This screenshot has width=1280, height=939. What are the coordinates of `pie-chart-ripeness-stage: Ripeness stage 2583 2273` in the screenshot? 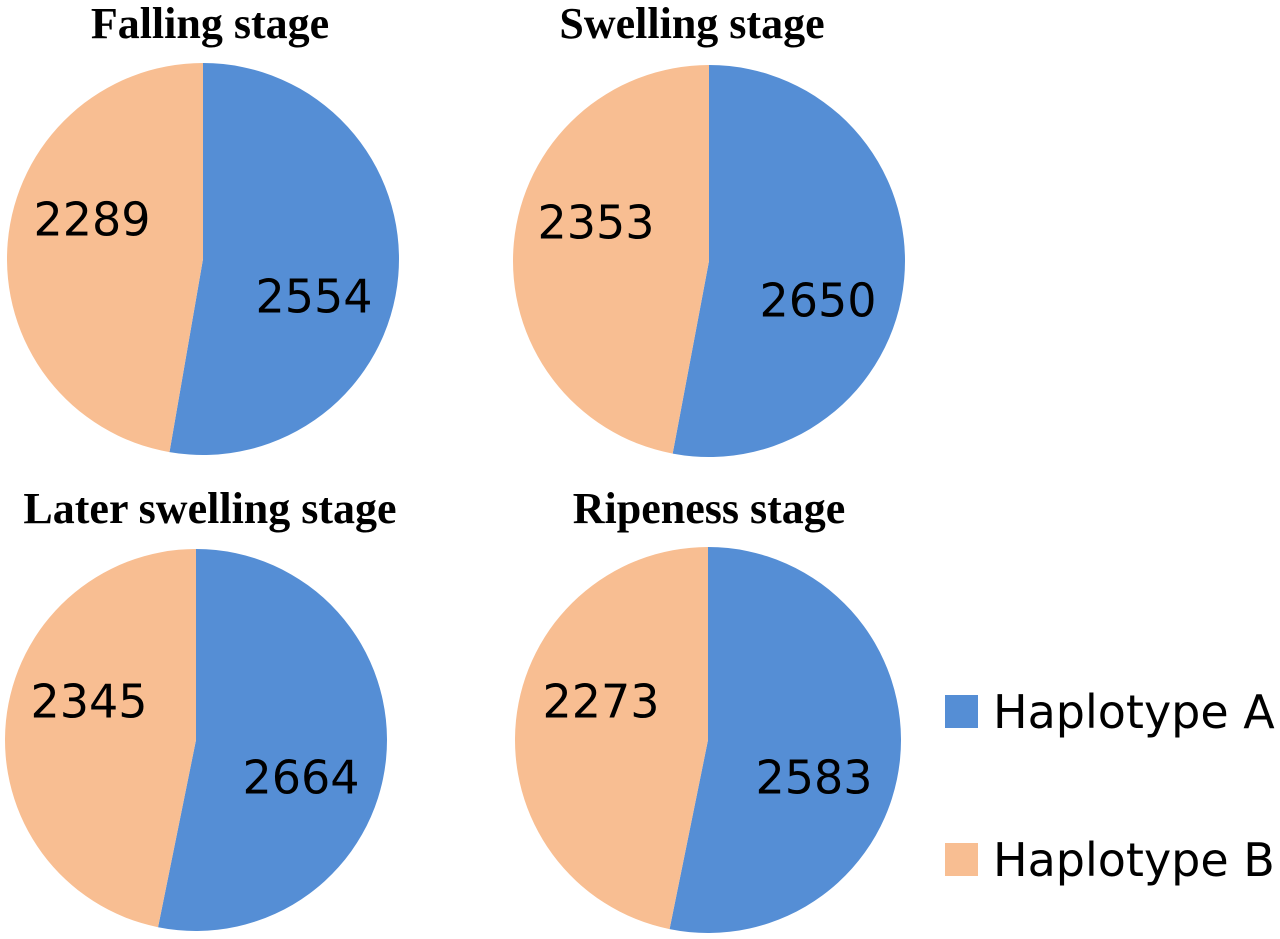 It's located at (708, 708).